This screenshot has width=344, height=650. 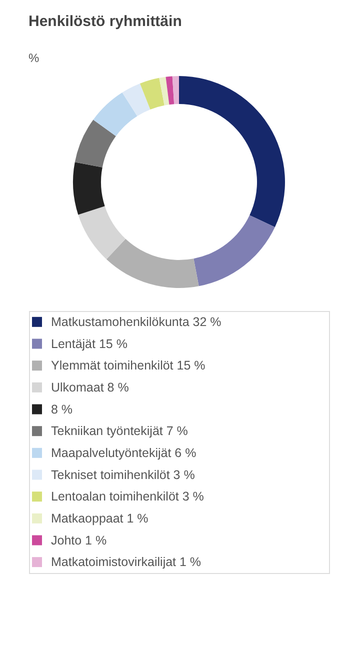 I want to click on data-label: 8 %, so click(x=62, y=409).